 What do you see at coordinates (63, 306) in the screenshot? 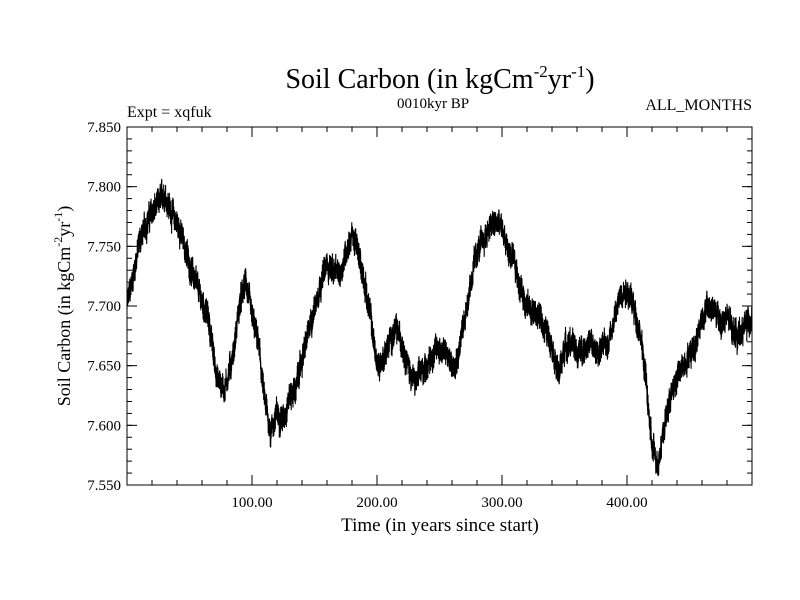
I see `y-axis-label: Soil Carbon (in kgCm-2yr-1)` at bounding box center [63, 306].